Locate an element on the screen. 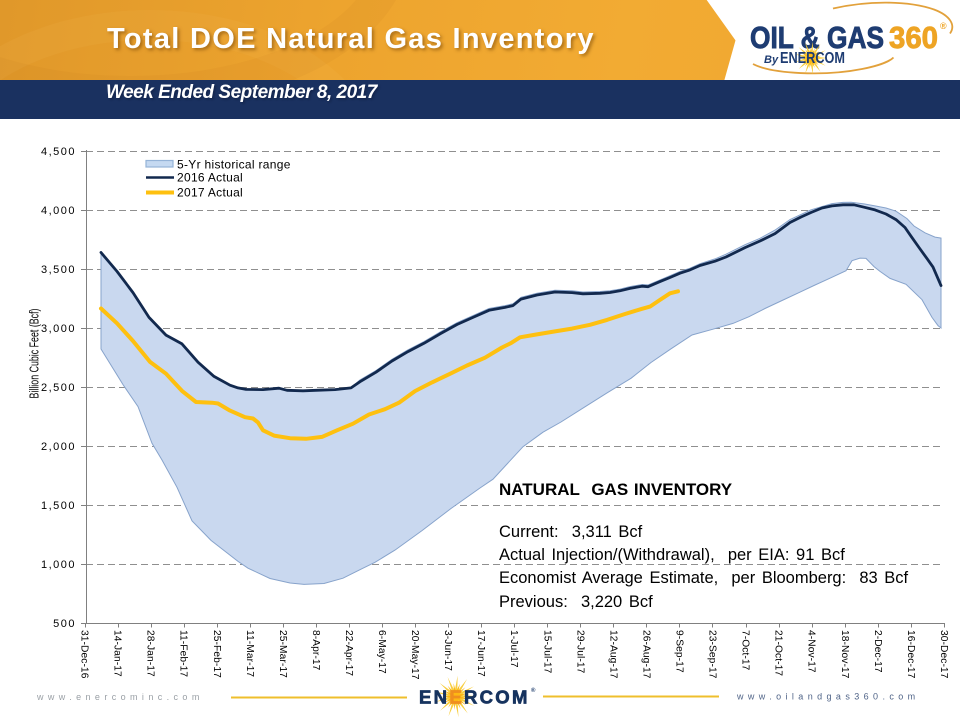 The width and height of the screenshot is (960, 720). svg-text: 23-Sep-17 is located at coordinates (712, 654).